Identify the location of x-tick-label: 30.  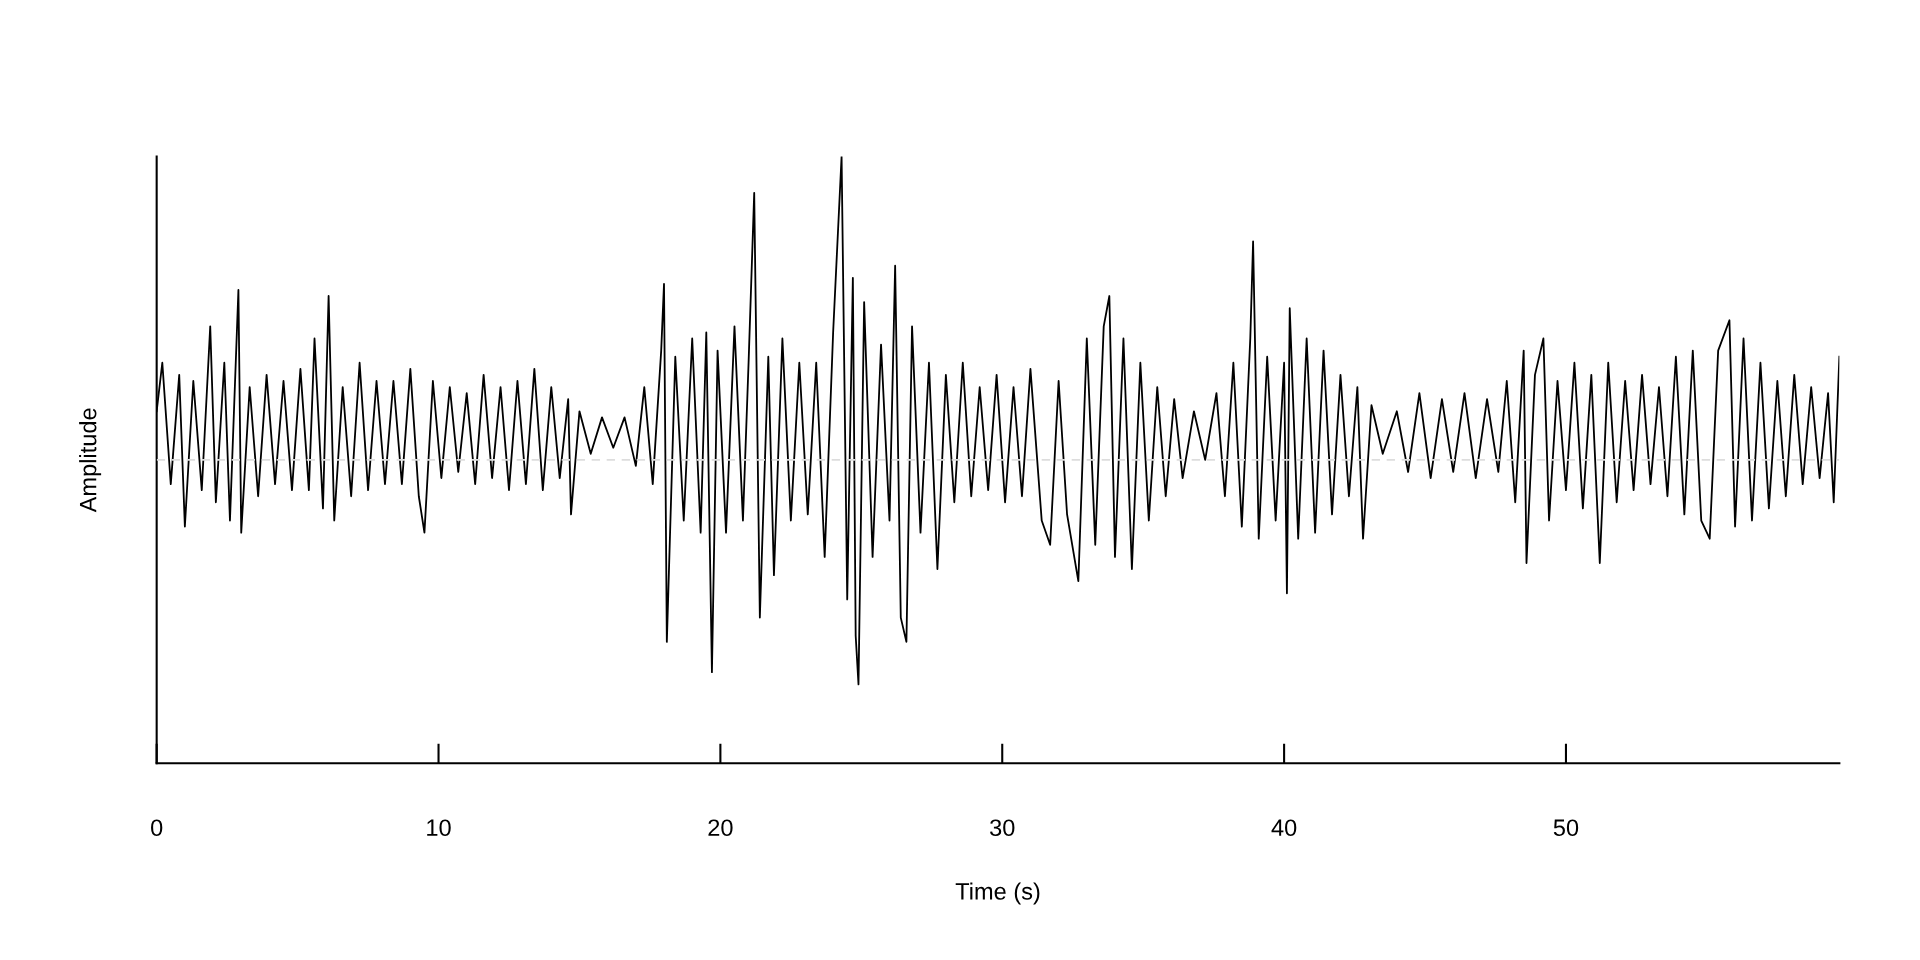
(1002, 828).